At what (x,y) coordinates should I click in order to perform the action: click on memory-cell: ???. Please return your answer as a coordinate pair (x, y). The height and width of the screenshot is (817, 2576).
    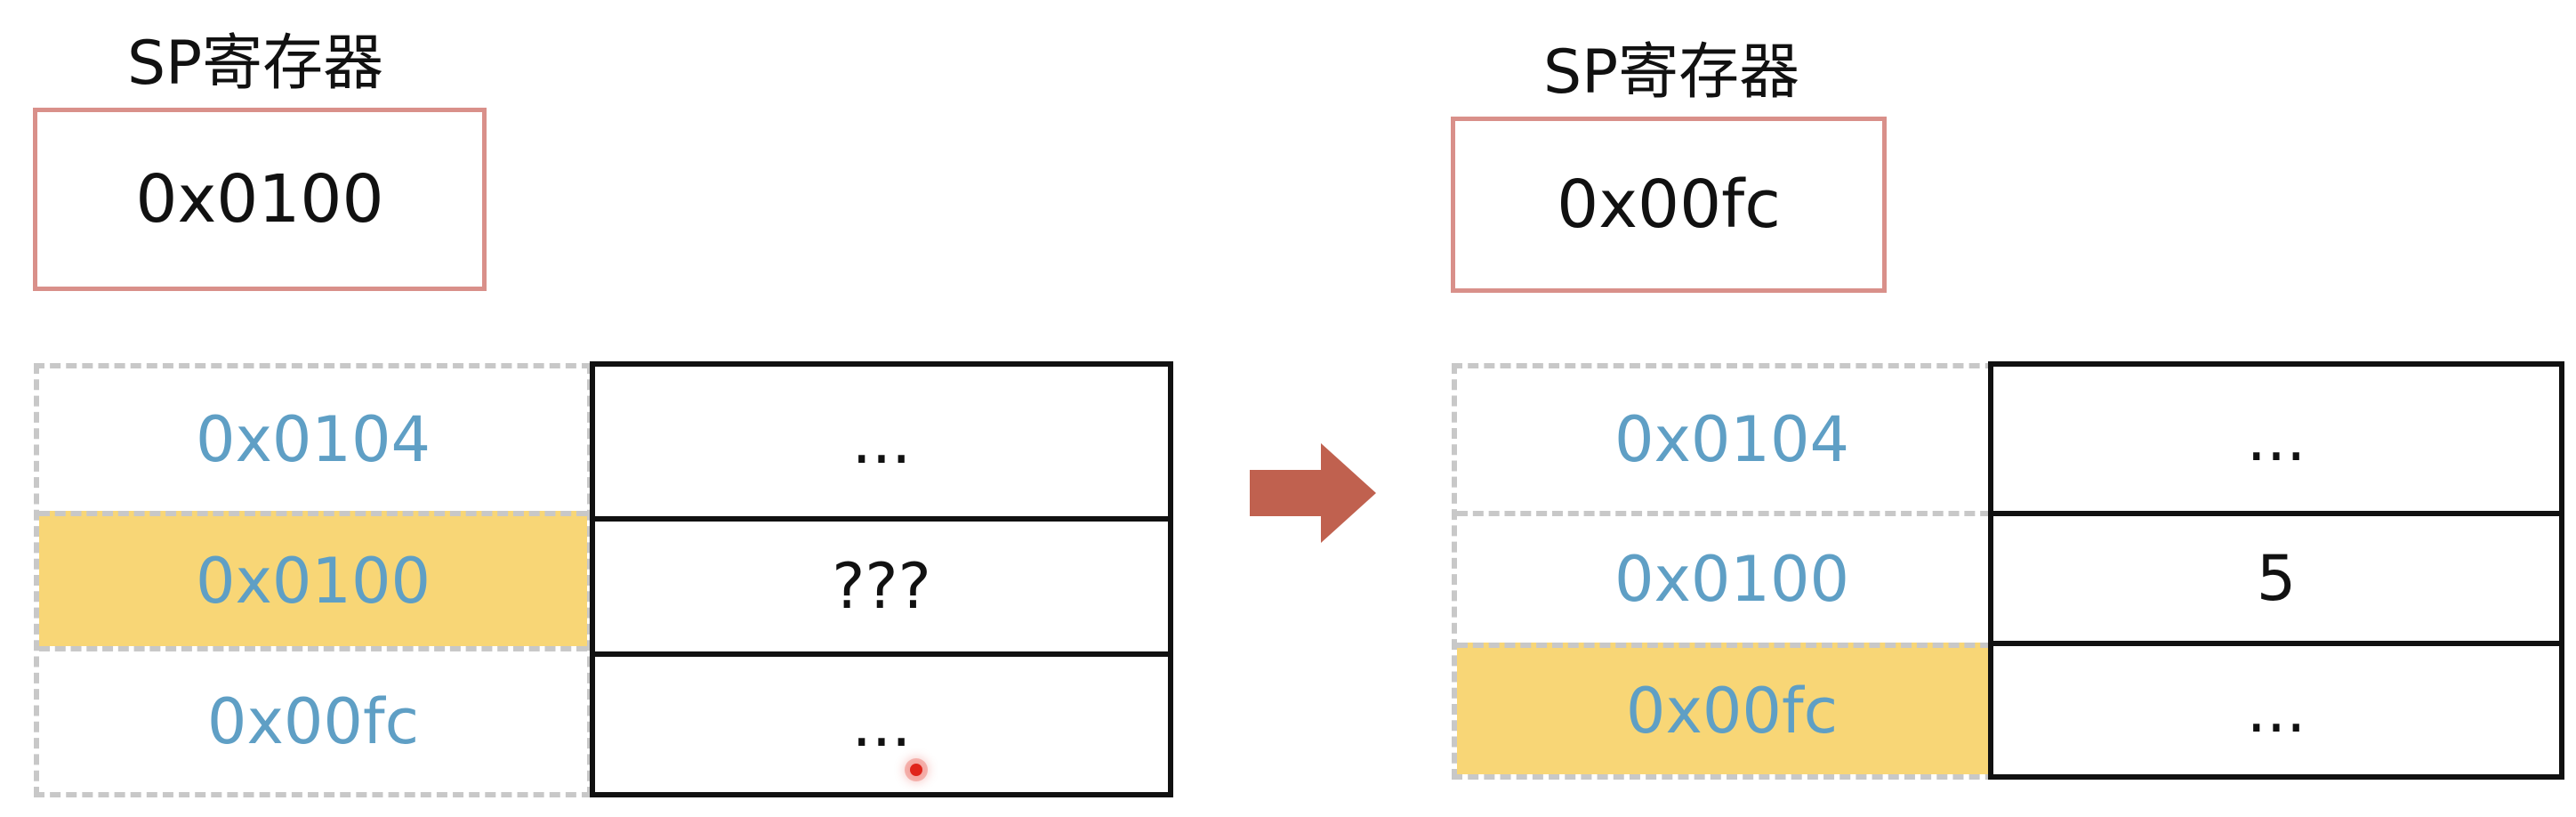
    Looking at the image, I should click on (881, 583).